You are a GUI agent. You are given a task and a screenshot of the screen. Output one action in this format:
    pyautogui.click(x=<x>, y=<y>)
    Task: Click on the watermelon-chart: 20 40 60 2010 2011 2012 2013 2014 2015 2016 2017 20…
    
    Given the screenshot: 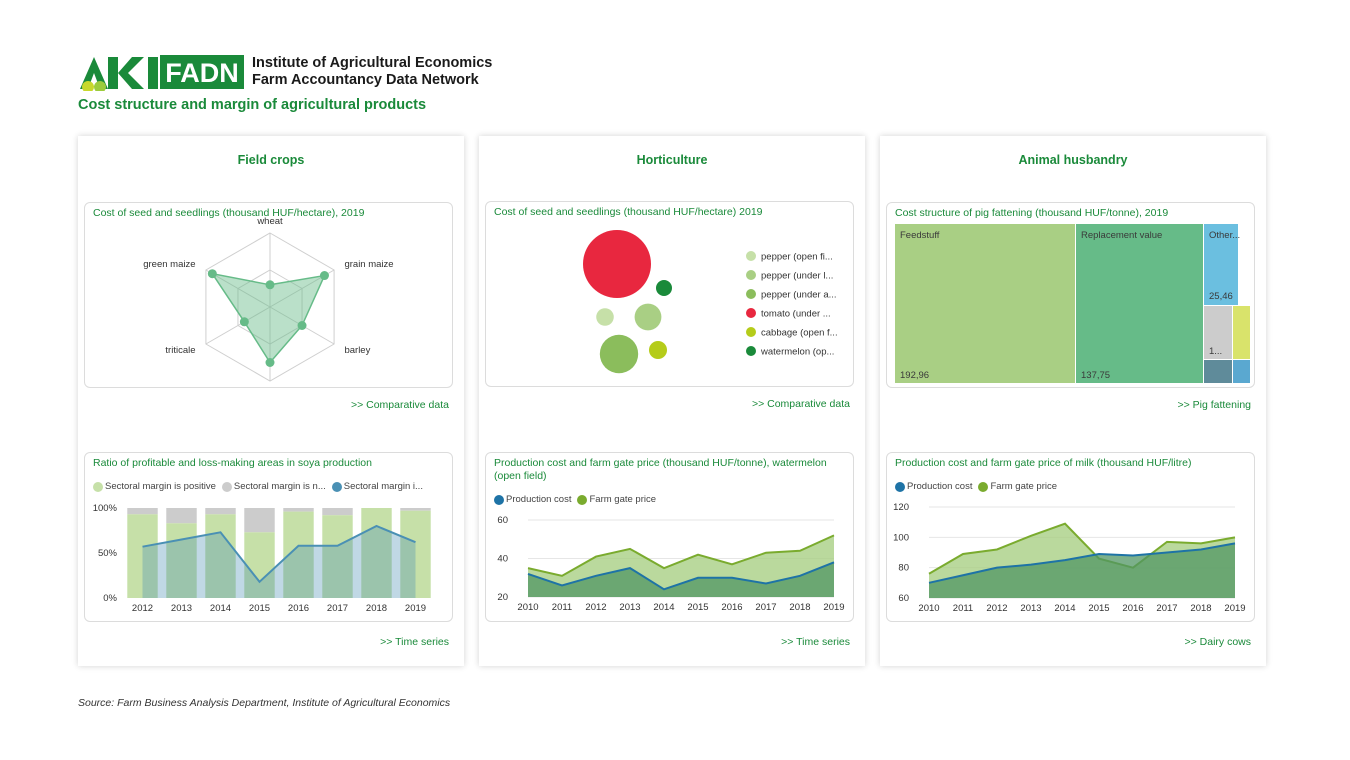 What is the action you would take?
    pyautogui.click(x=670, y=537)
    